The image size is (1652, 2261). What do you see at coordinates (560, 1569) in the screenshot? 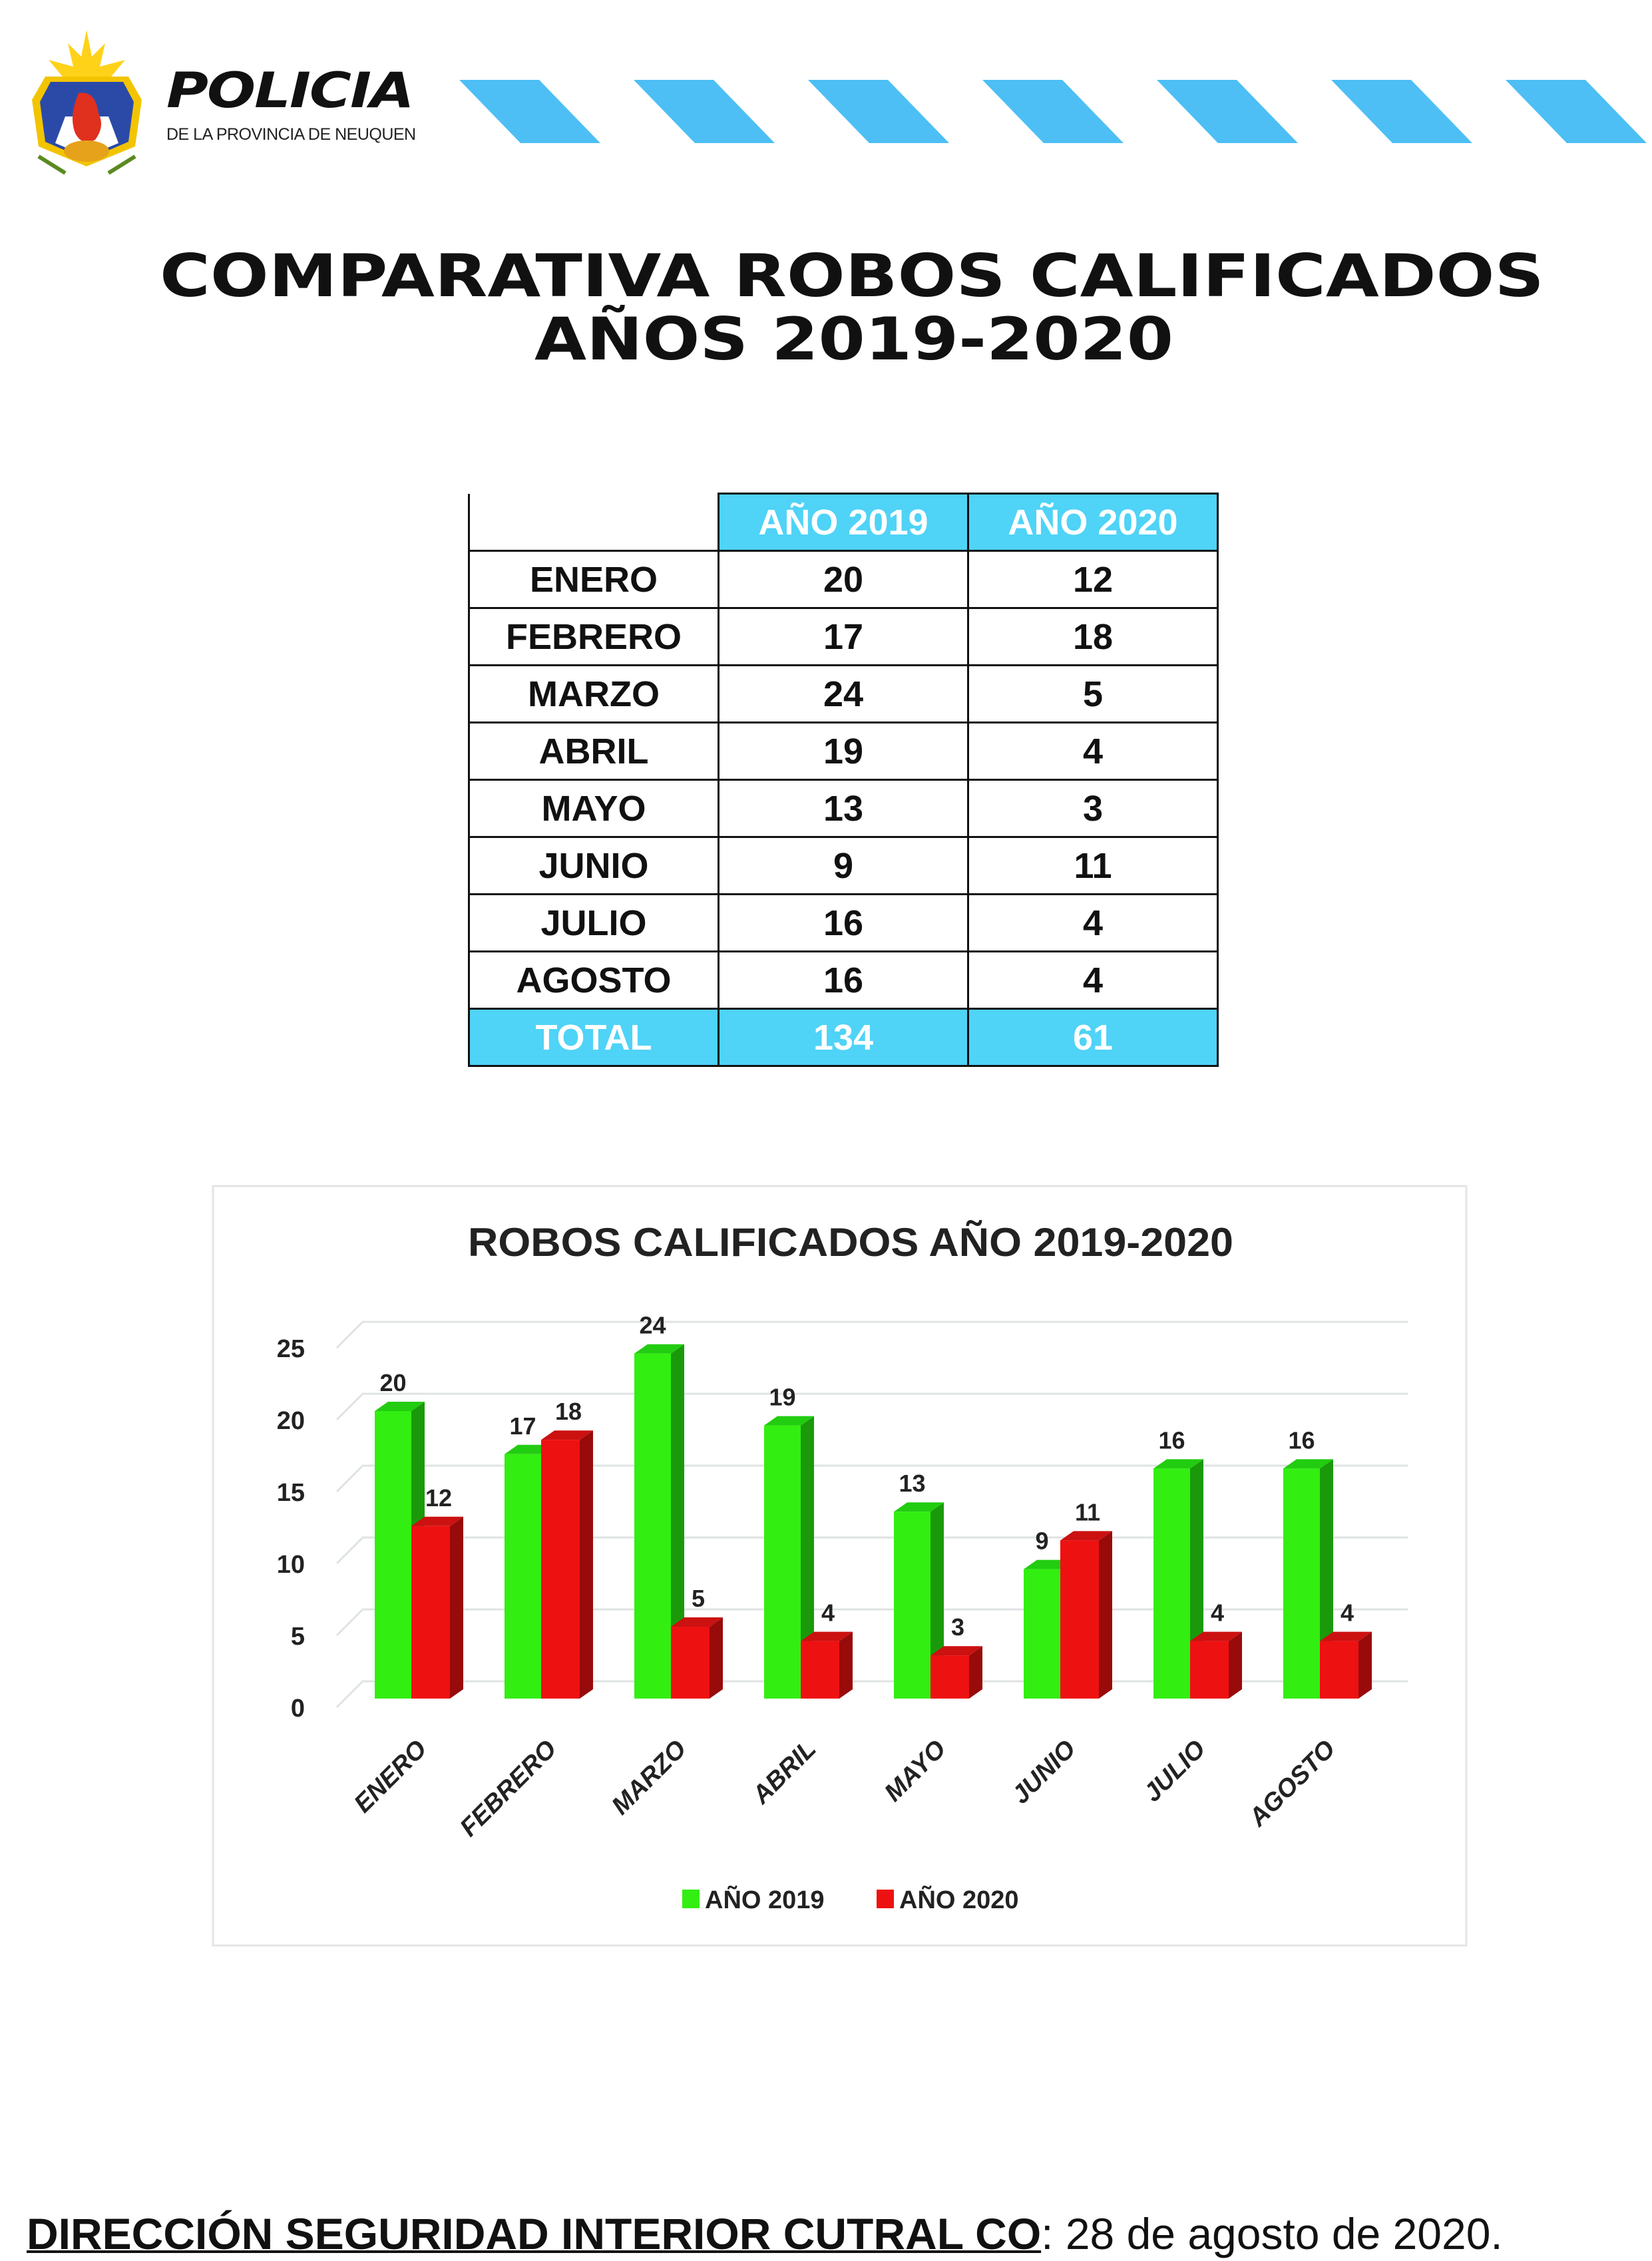
I see `bar-a-o-2020-febrero` at bounding box center [560, 1569].